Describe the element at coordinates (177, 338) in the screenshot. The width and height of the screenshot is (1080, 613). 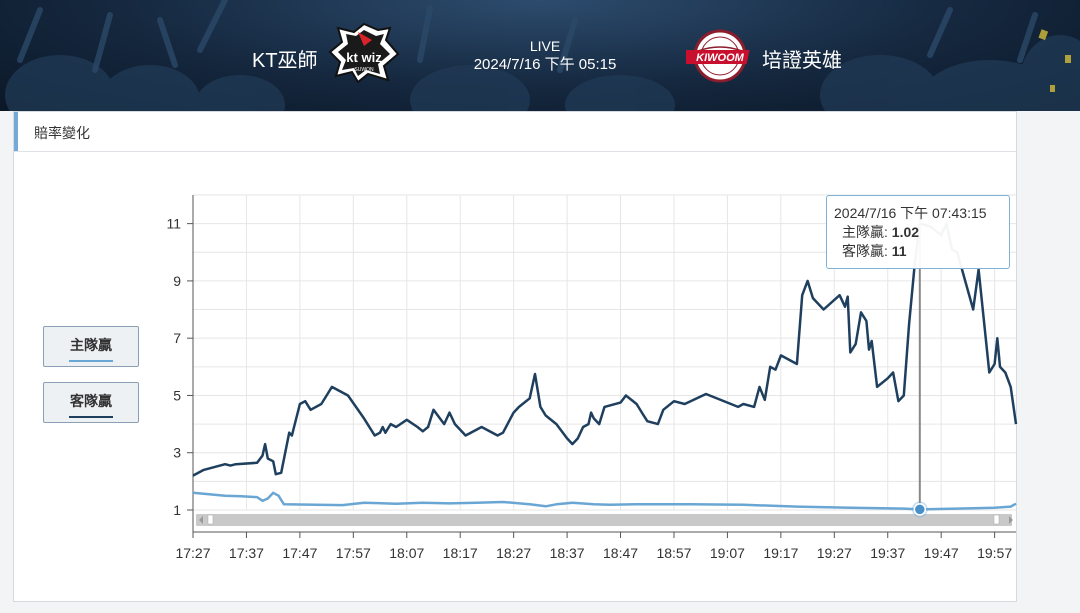
I see `y-tick-label: 7` at that location.